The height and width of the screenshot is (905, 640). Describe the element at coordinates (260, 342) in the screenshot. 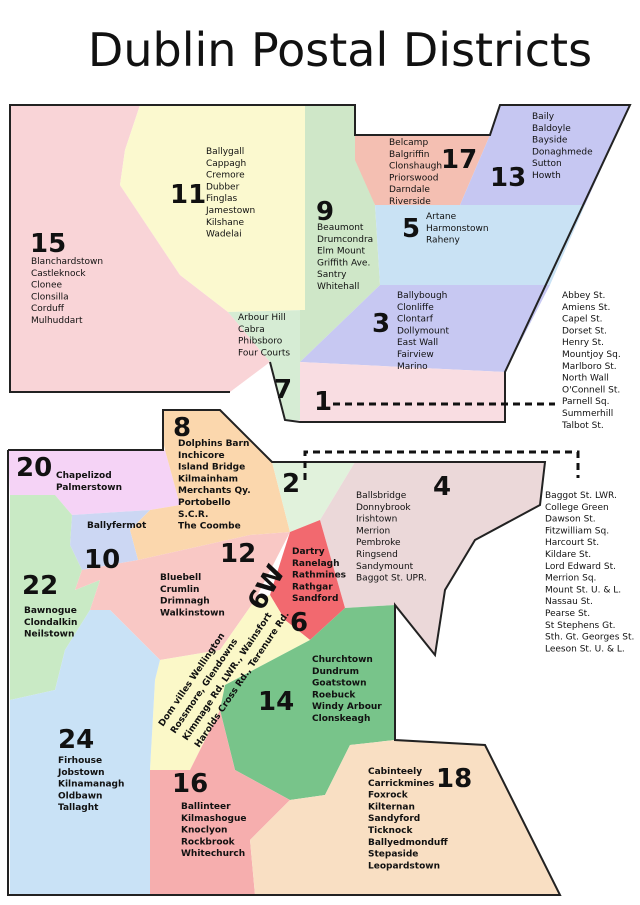

I see `district-7-area: Phibsboro` at that location.